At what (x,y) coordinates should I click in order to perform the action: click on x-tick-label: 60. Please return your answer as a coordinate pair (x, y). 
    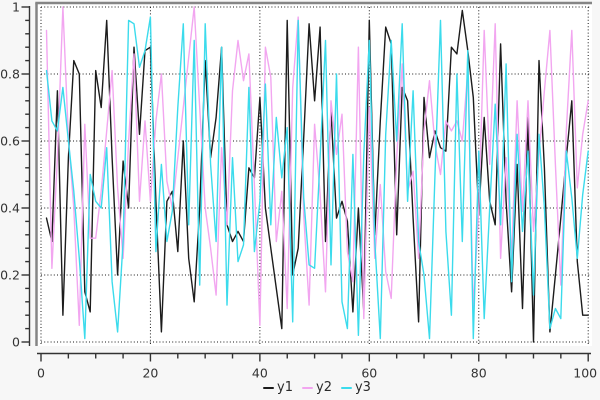
    Looking at the image, I should click on (369, 373).